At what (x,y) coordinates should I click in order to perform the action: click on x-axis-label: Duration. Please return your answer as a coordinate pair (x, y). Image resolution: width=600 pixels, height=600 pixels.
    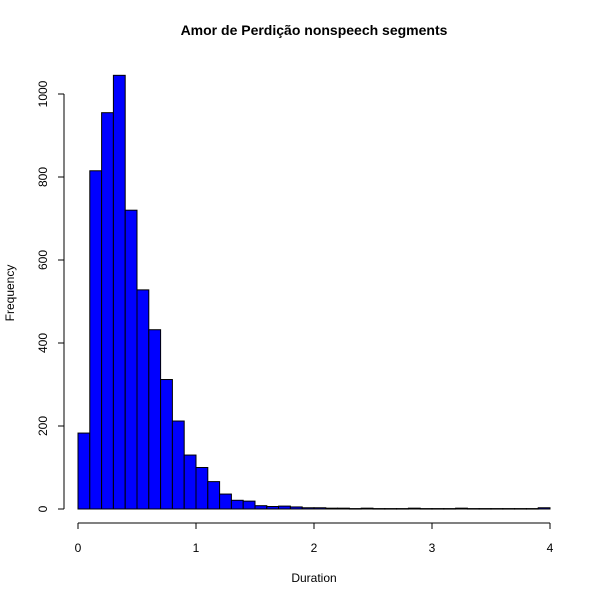
    Looking at the image, I should click on (313, 578).